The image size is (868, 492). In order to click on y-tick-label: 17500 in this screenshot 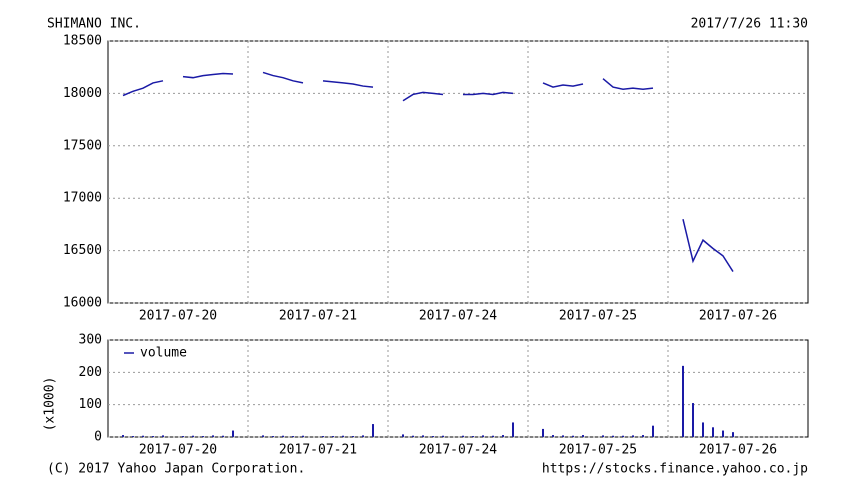, I will do `click(82, 145)`.